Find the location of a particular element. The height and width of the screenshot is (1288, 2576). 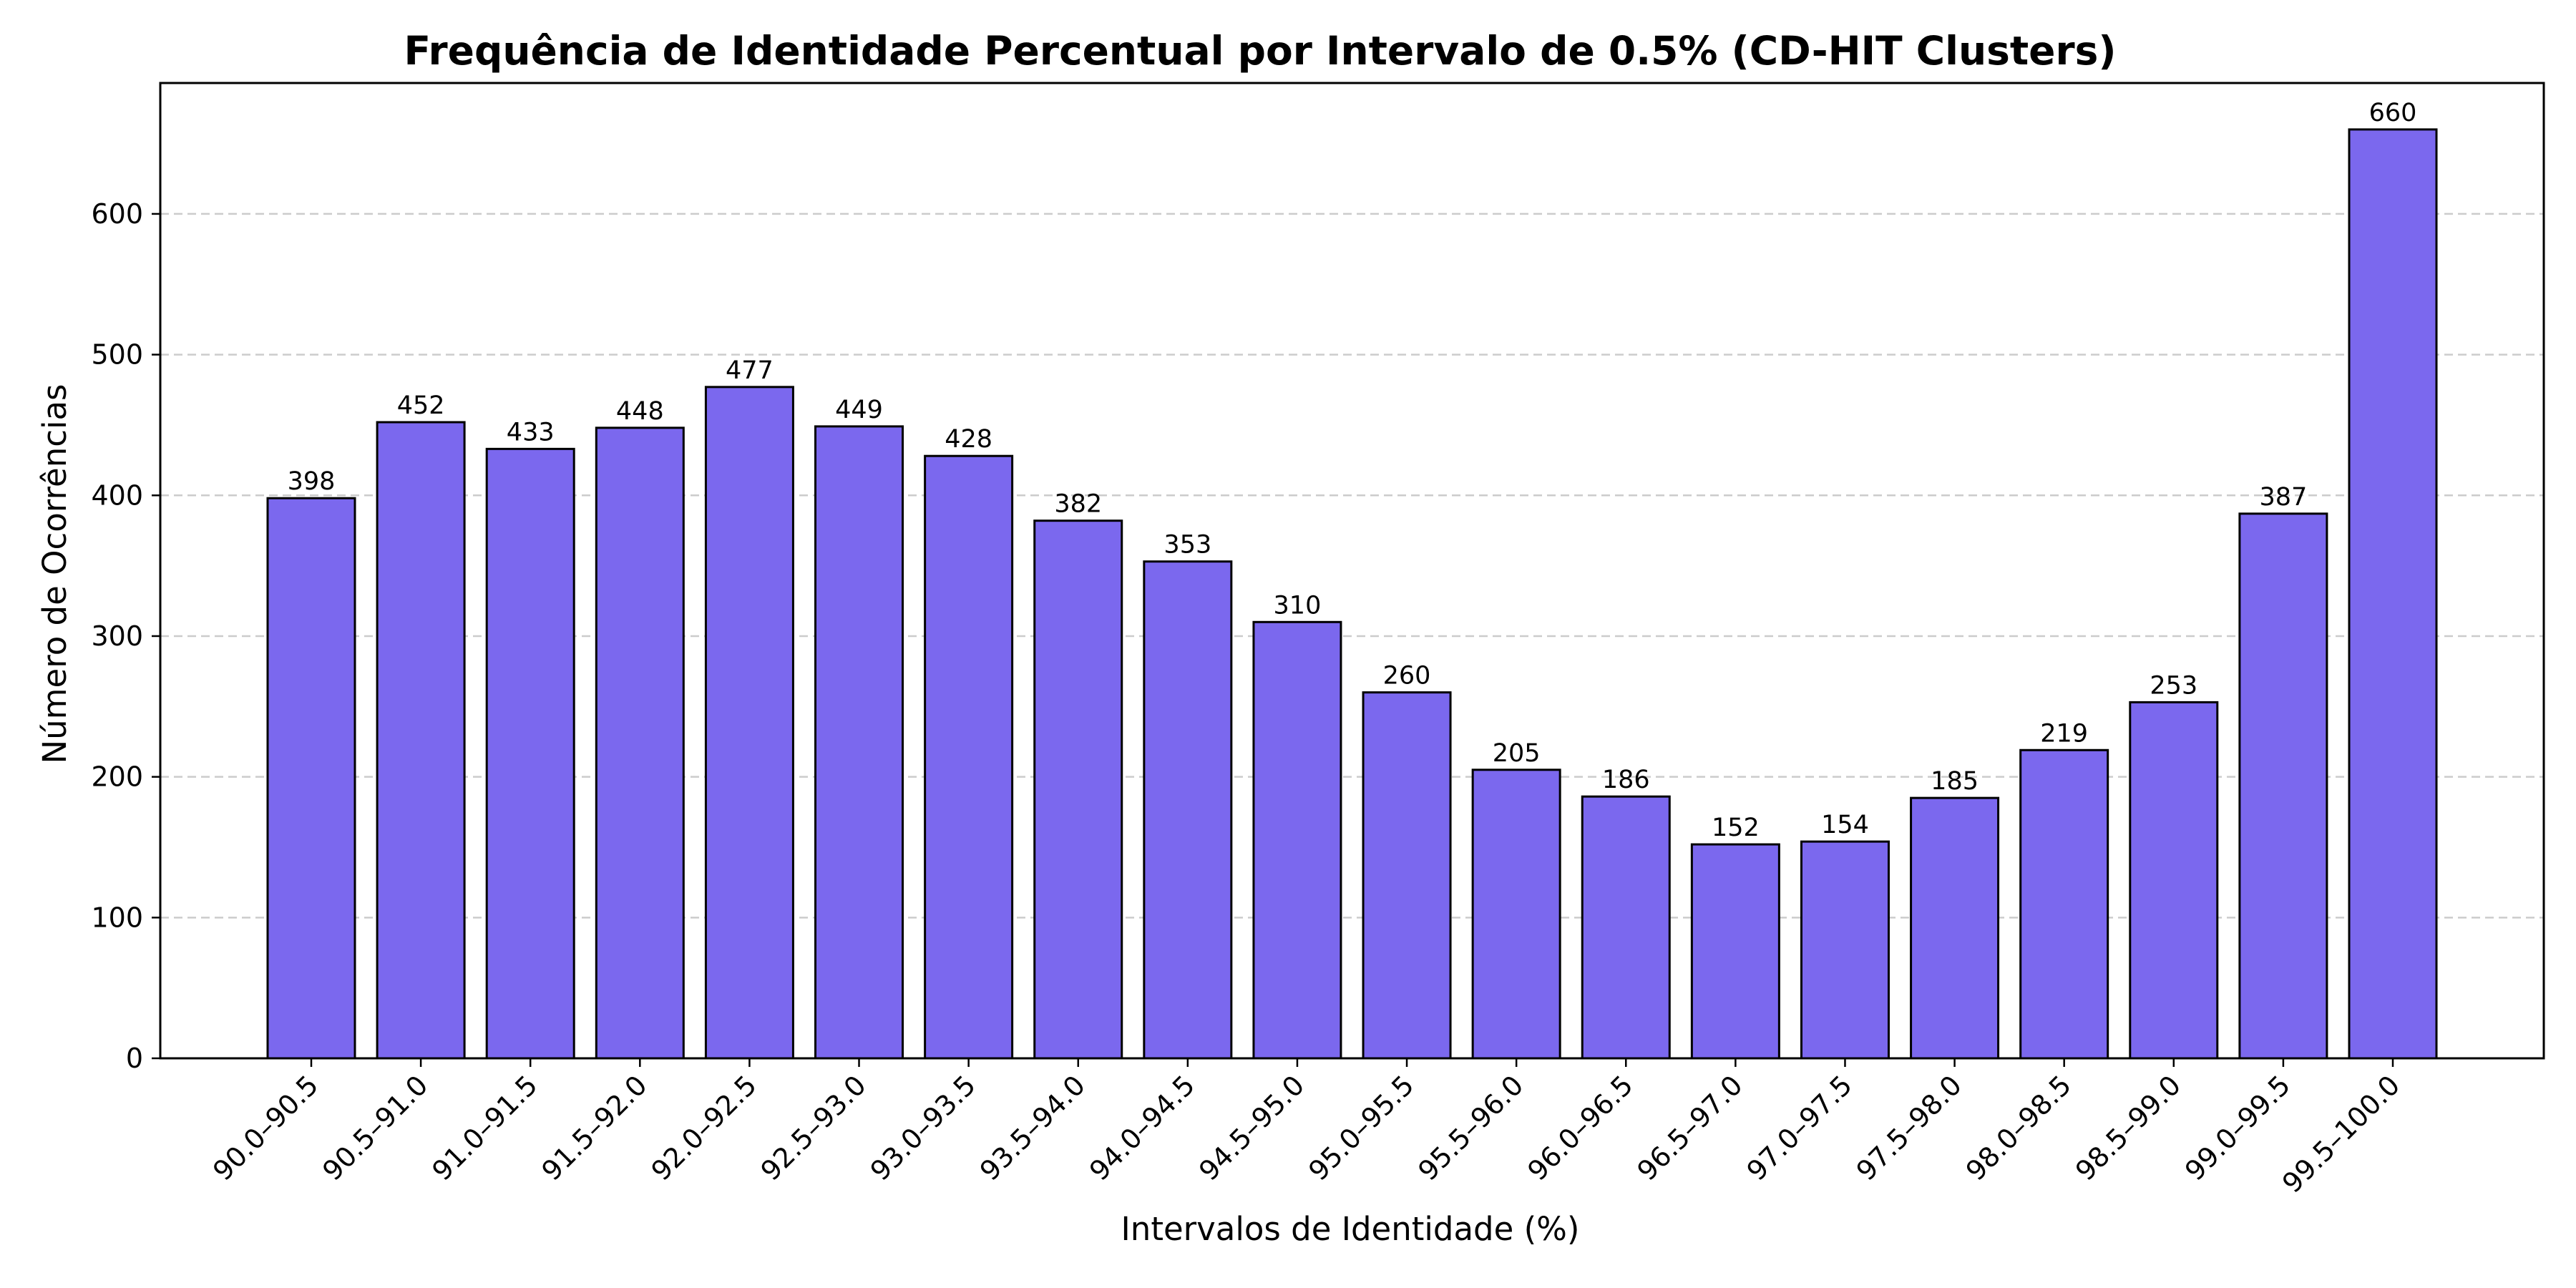

bar-value-label: 186 is located at coordinates (1626, 780).